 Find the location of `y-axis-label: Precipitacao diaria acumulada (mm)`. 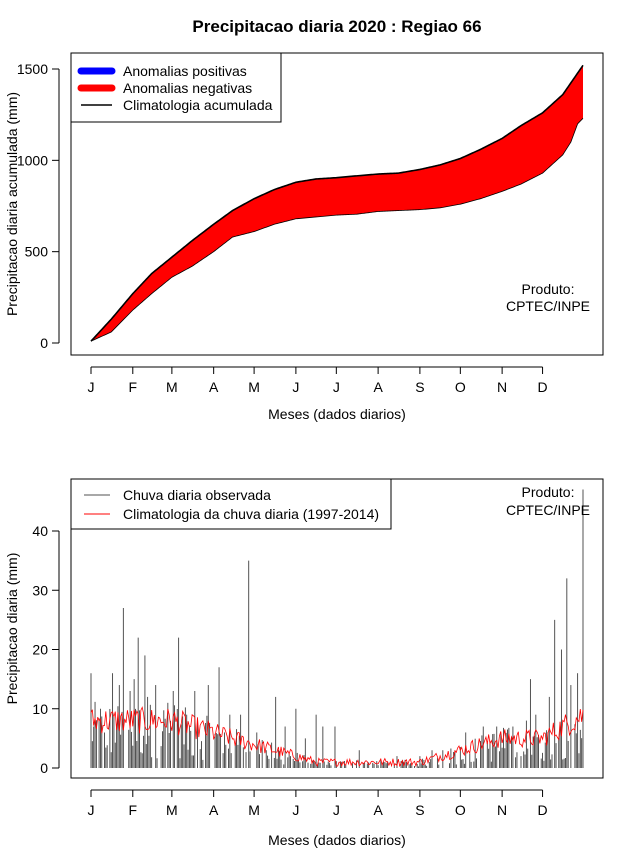

y-axis-label: Precipitacao diaria acumulada (mm) is located at coordinates (12, 204).